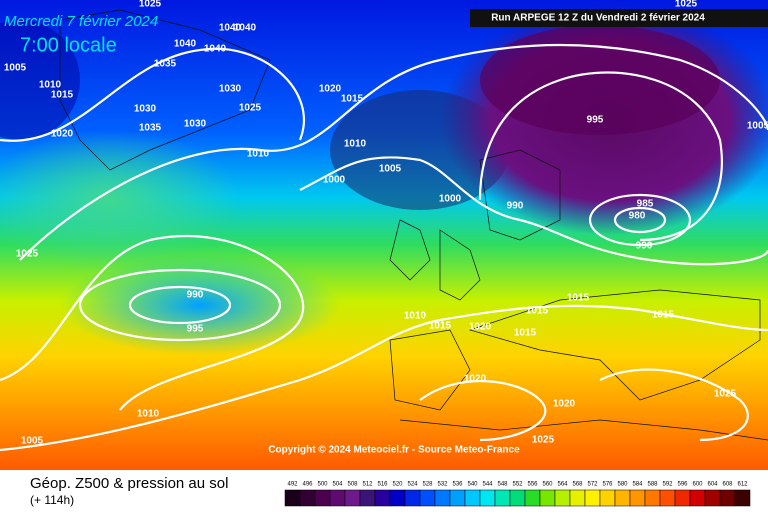 The image size is (768, 517). Describe the element at coordinates (607, 485) in the screenshot. I see `legend-value: 576` at that location.